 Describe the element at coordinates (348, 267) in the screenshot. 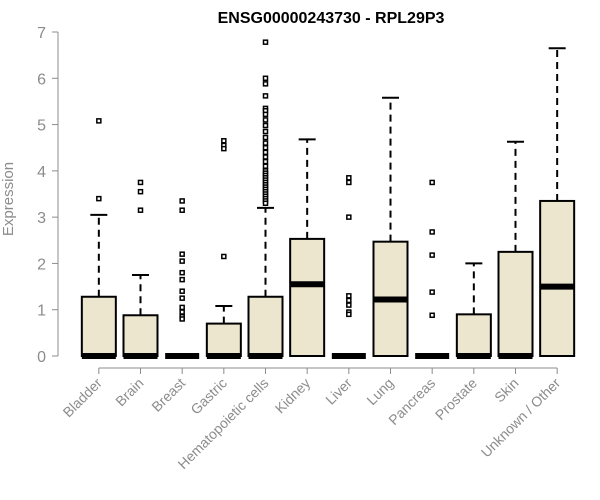

I see `box-liver` at that location.